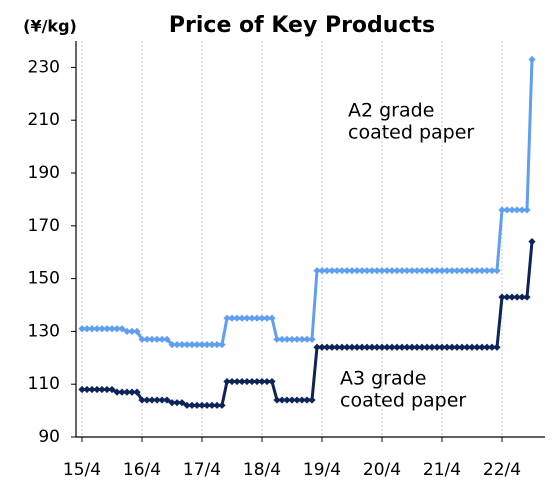 Image resolution: width=555 pixels, height=486 pixels. I want to click on y-tick-label: 230, so click(44, 67).